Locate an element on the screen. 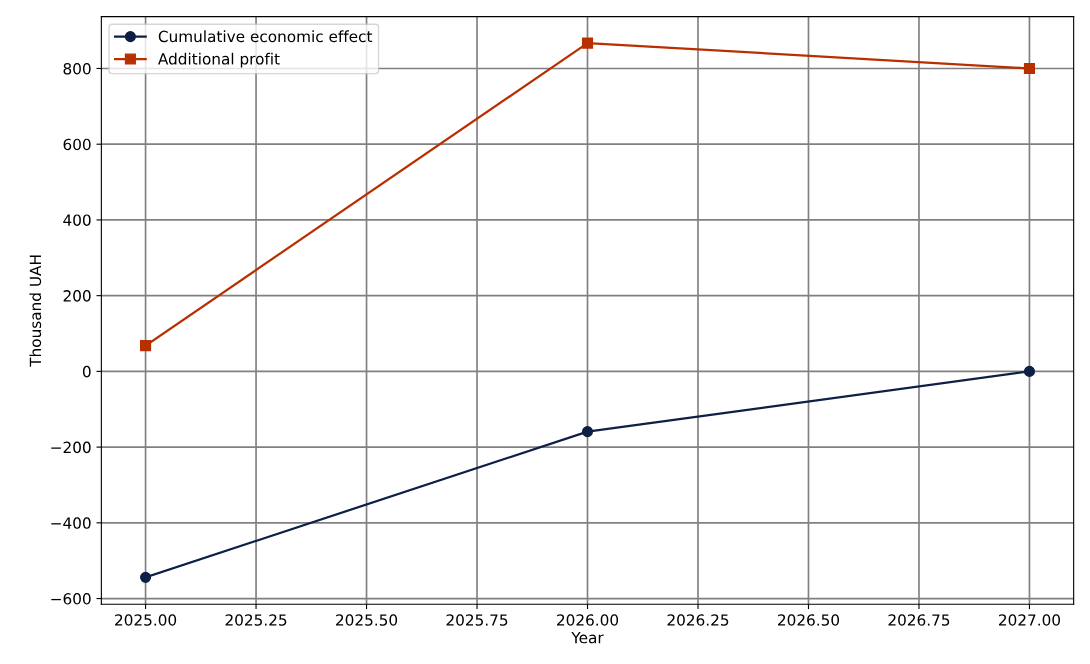 This screenshot has height=664, width=1090. y-tick-label: 400 is located at coordinates (77, 220).